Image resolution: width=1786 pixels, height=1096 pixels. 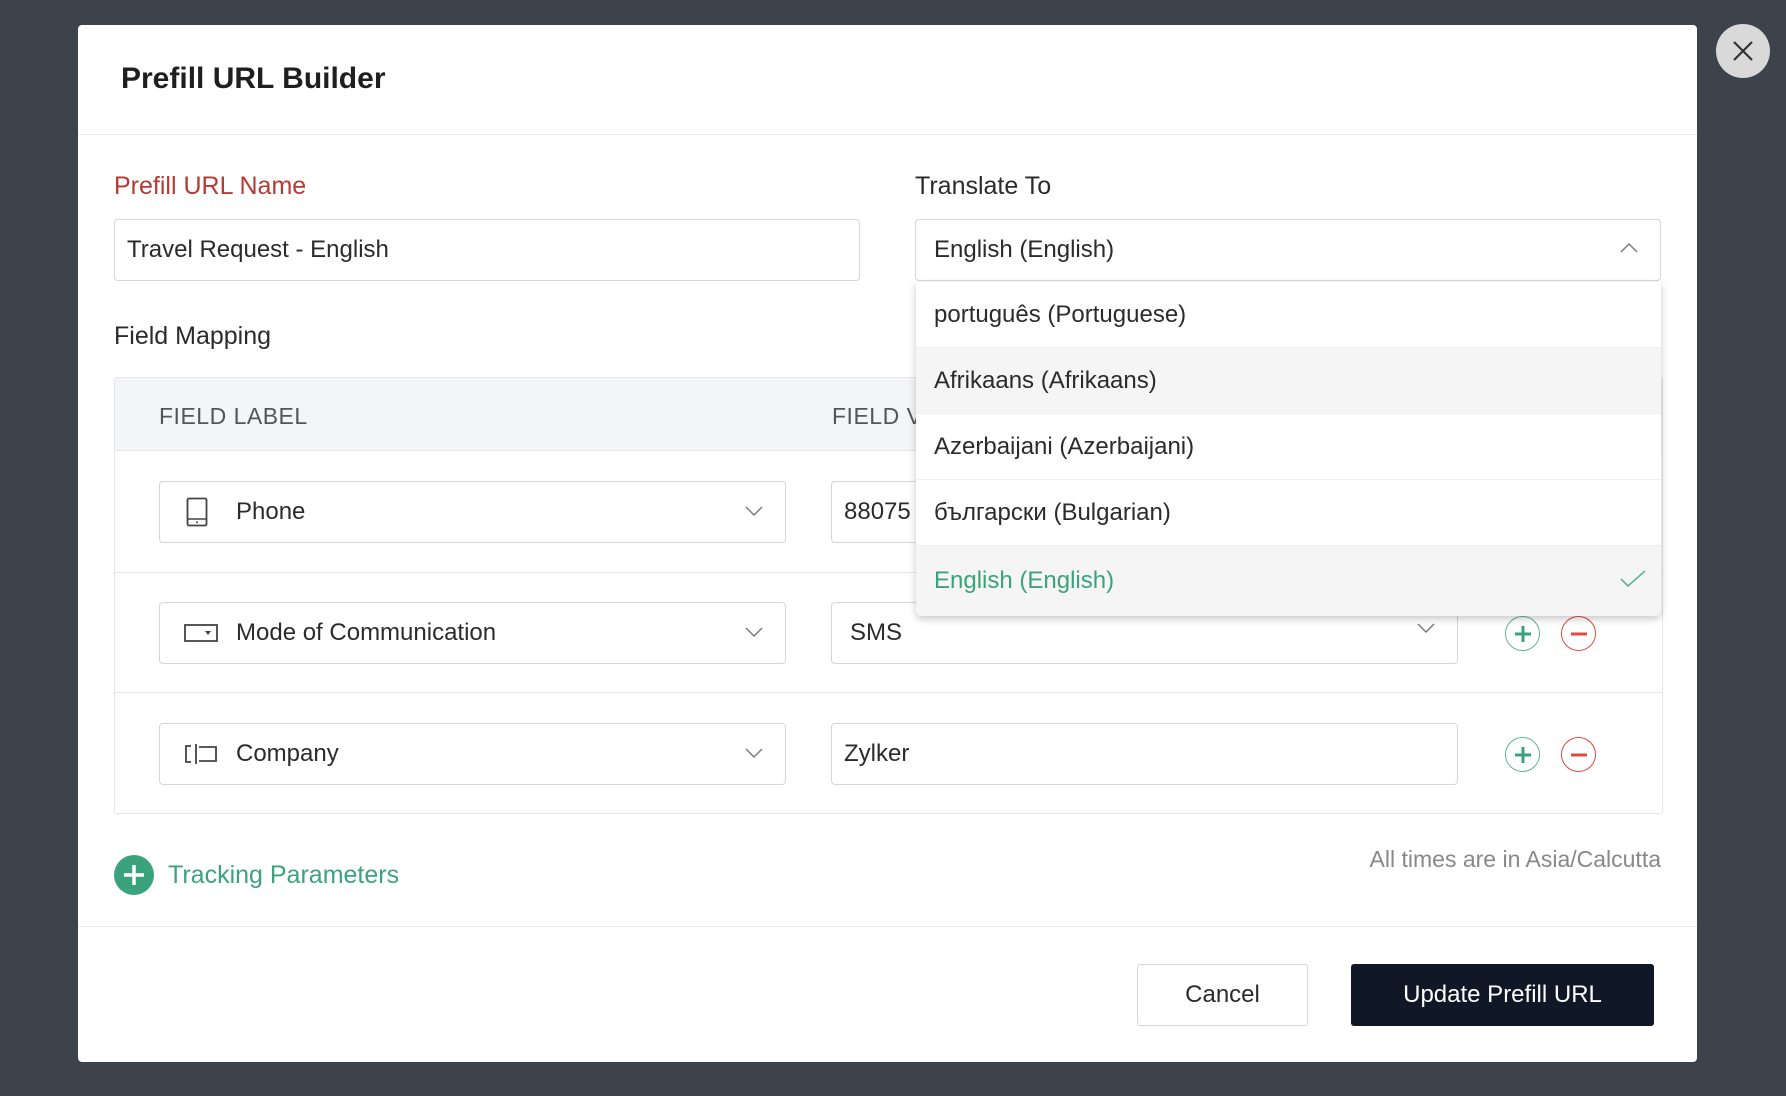 What do you see at coordinates (1222, 995) in the screenshot?
I see `cancel-button: Cancel` at bounding box center [1222, 995].